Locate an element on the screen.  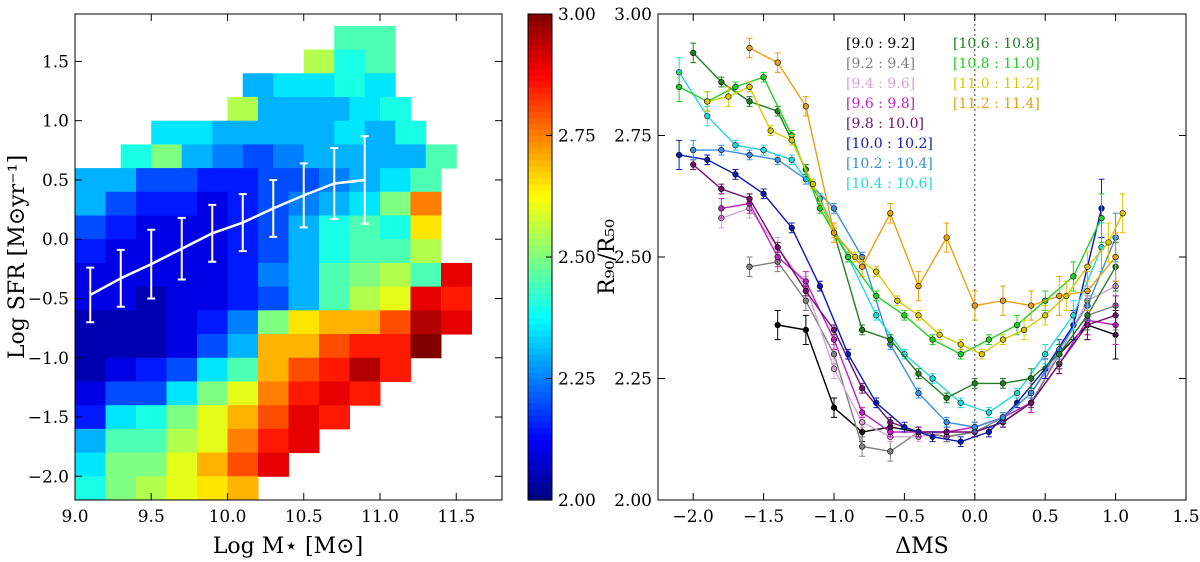
colorbar-tick-label: 2.00 is located at coordinates (577, 501).